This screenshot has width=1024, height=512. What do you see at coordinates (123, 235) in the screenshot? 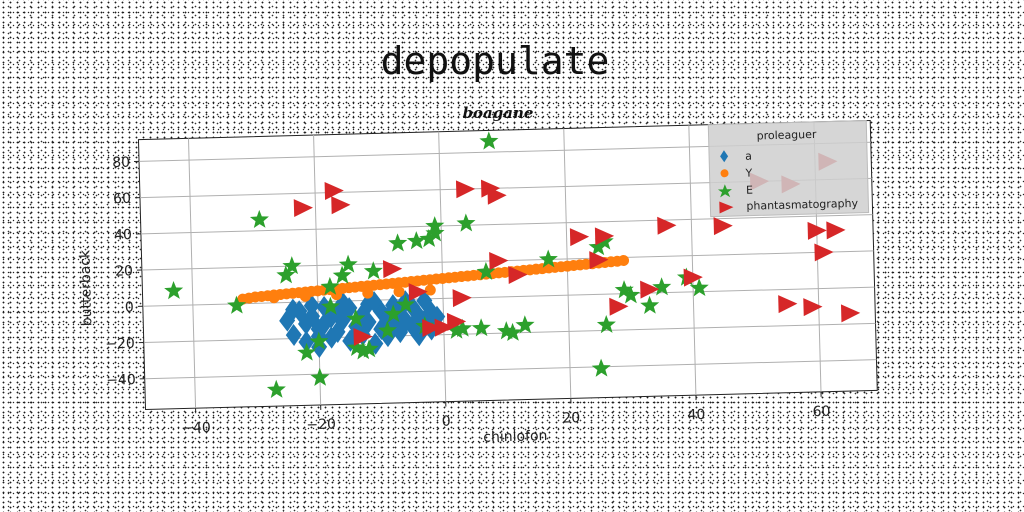
I see `y-tick-label: 40` at bounding box center [123, 235].